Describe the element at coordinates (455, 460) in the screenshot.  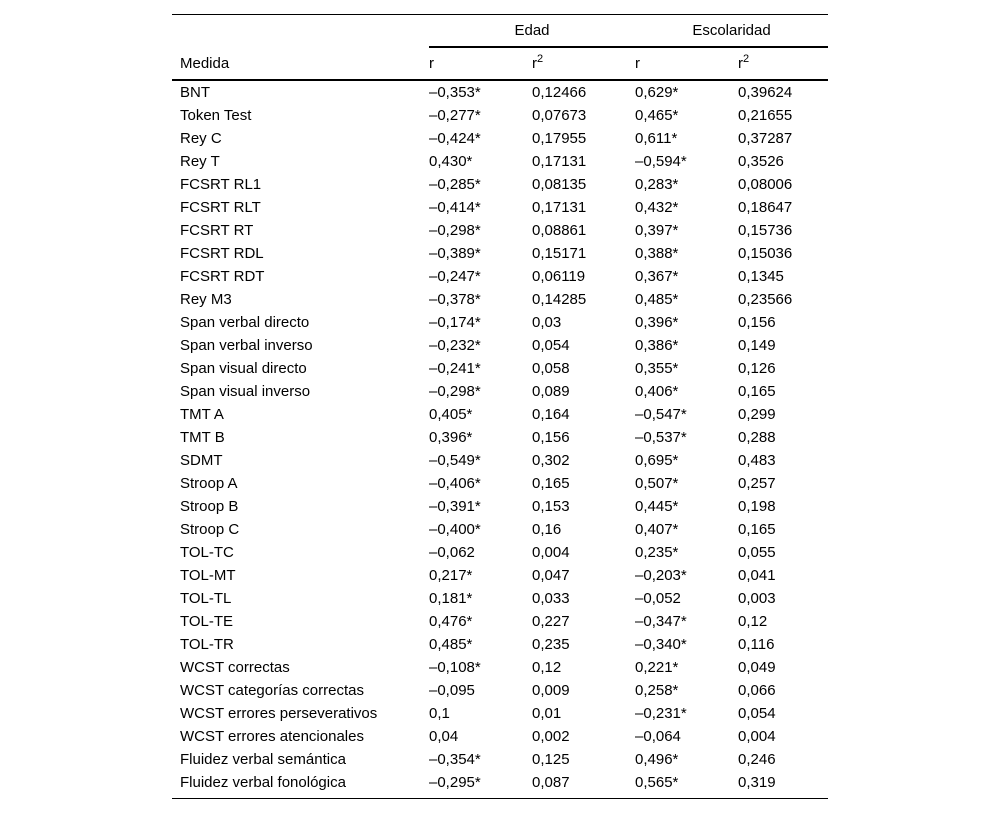
I see `row-value: –0,549*` at that location.